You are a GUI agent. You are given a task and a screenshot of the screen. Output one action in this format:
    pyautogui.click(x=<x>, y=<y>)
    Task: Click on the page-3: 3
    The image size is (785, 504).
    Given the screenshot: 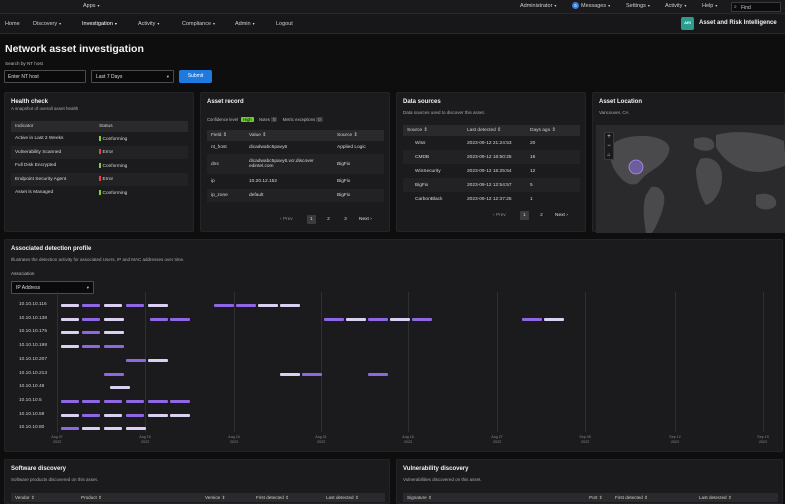 What is the action you would take?
    pyautogui.click(x=345, y=219)
    